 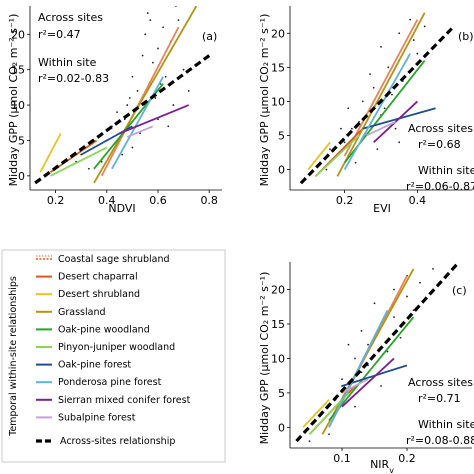 What do you see at coordinates (82, 312) in the screenshot?
I see `legend-item-label: Grassland` at bounding box center [82, 312].